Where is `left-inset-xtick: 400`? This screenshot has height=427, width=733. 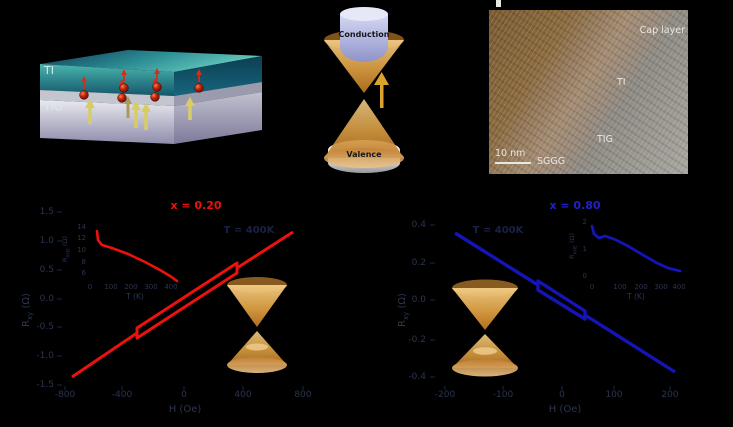
left-inset-xtick: 400 is located at coordinates (171, 287).